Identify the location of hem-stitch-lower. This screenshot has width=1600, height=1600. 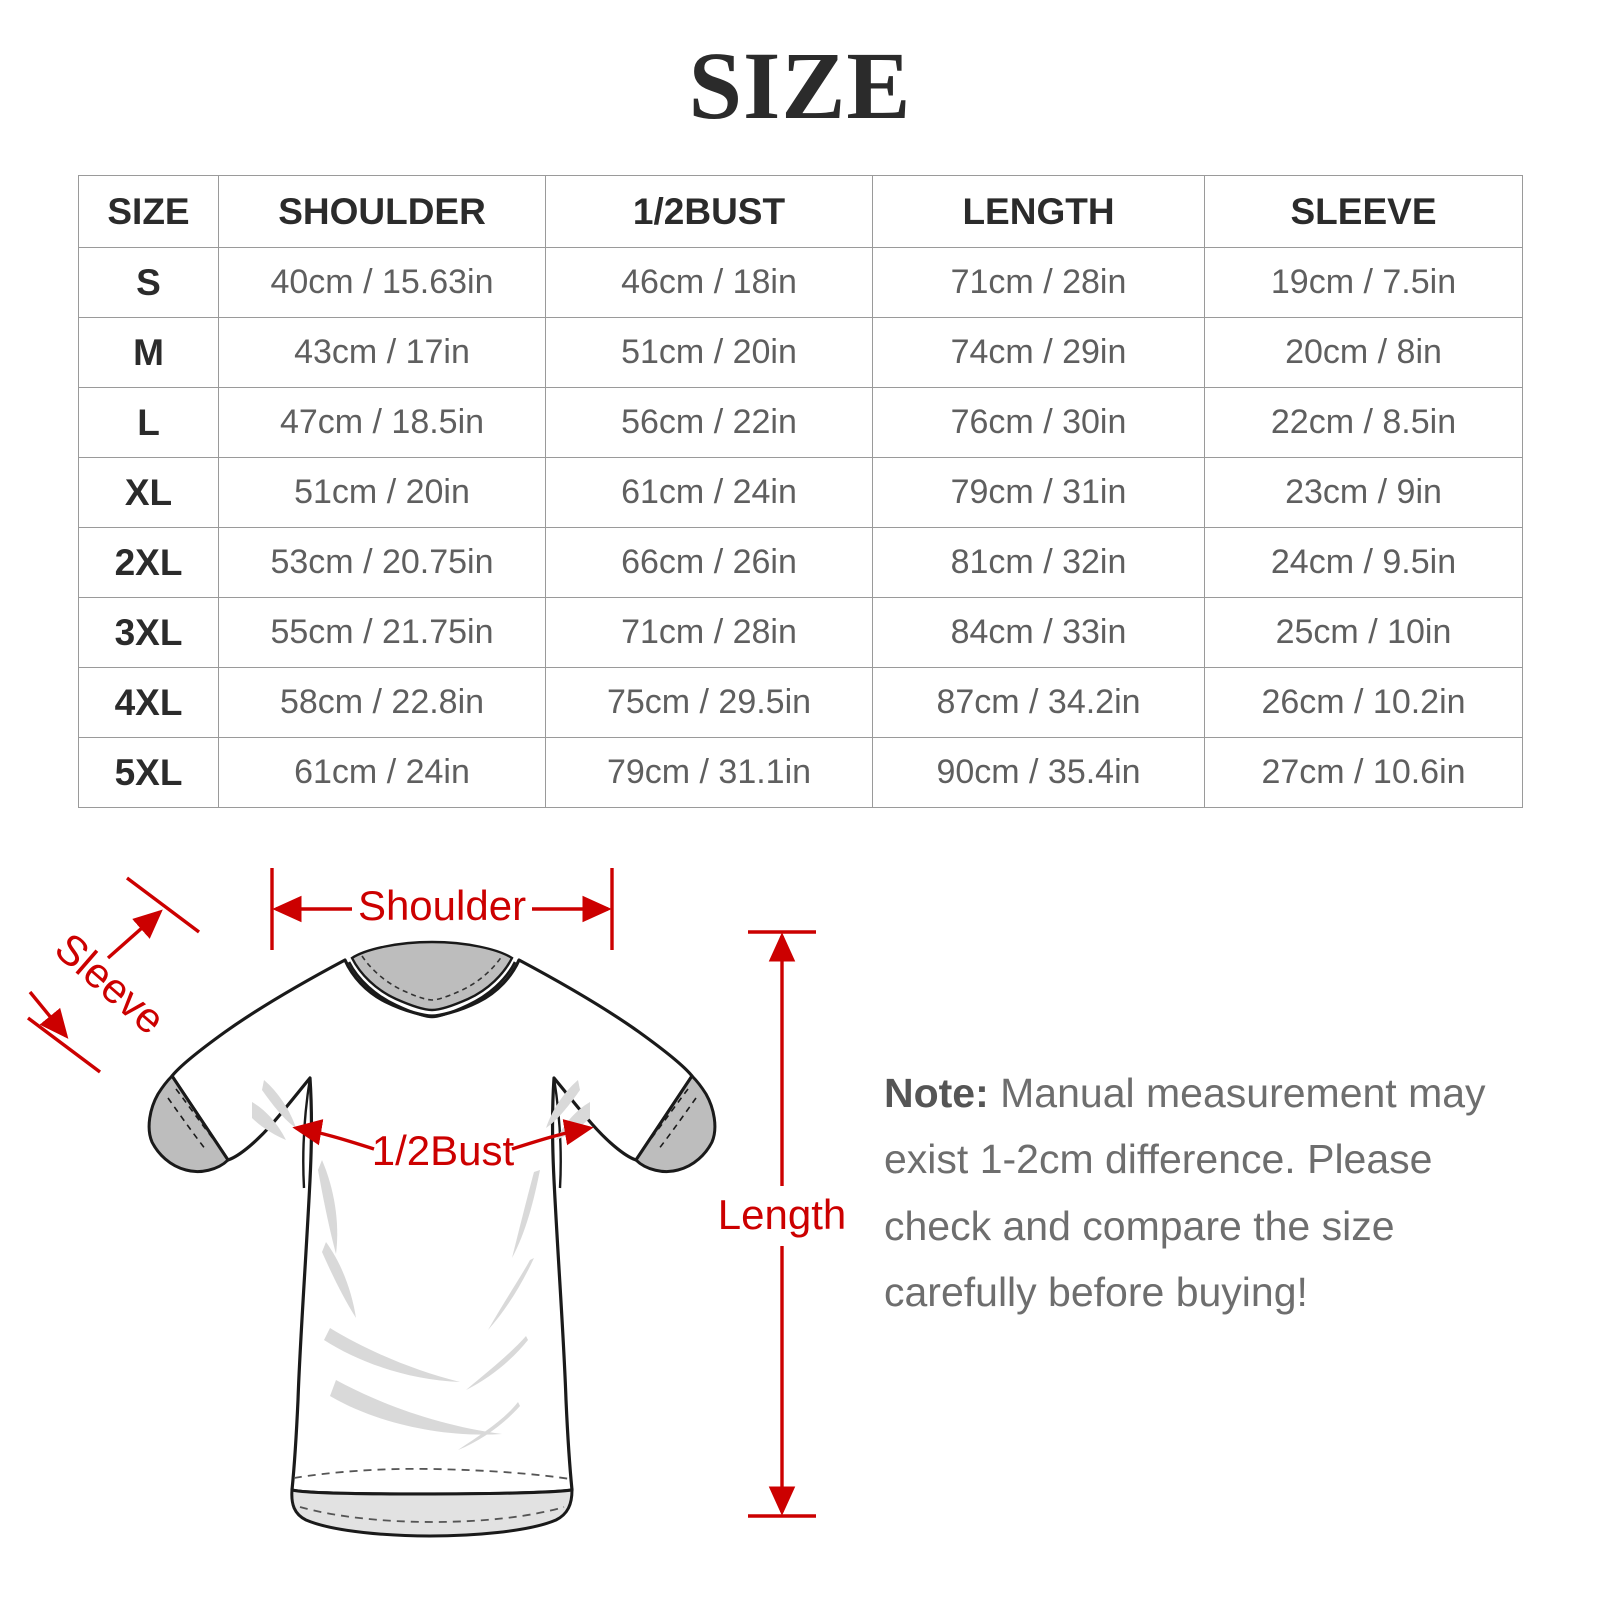
(432, 1514).